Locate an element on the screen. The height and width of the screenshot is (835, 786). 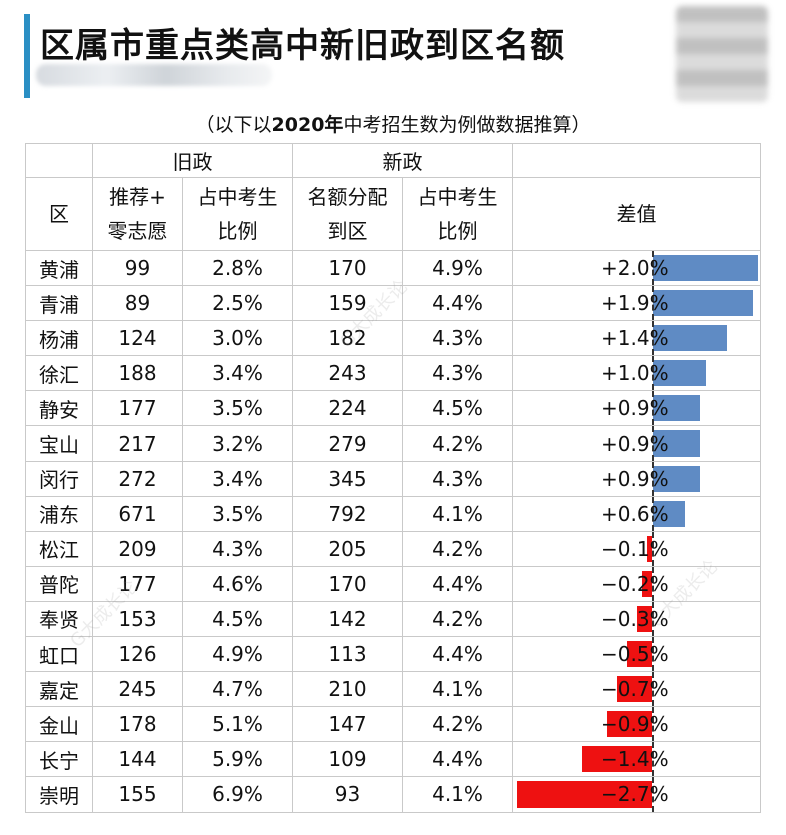
old-ratio-cell: 3.2% is located at coordinates (237, 443).